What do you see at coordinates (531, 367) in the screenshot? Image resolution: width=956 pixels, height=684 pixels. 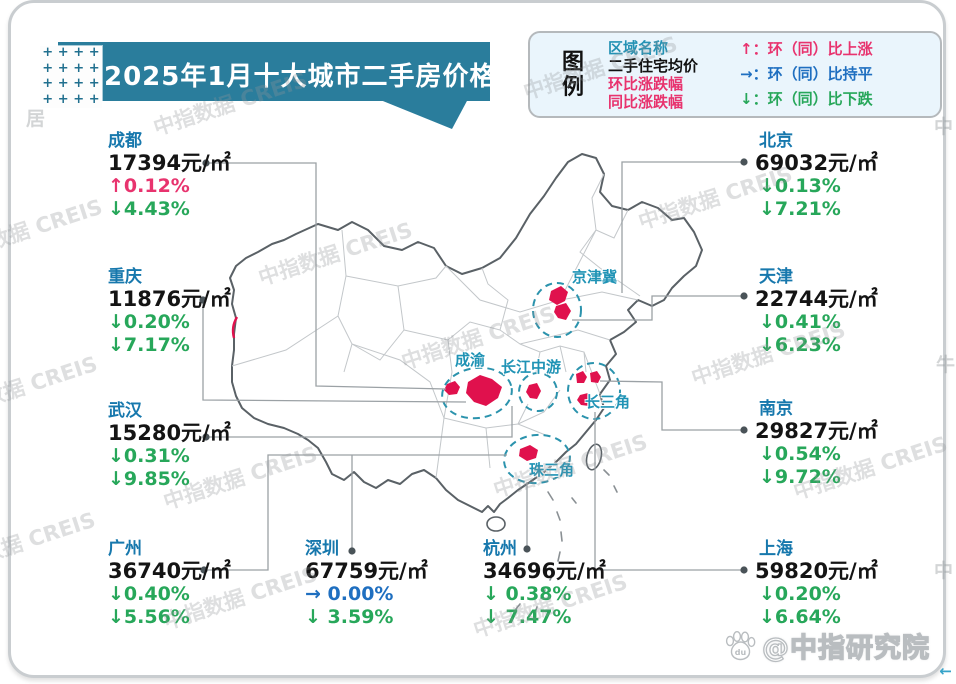 I see `region-label-changjiangzhongyou: 长江中游` at bounding box center [531, 367].